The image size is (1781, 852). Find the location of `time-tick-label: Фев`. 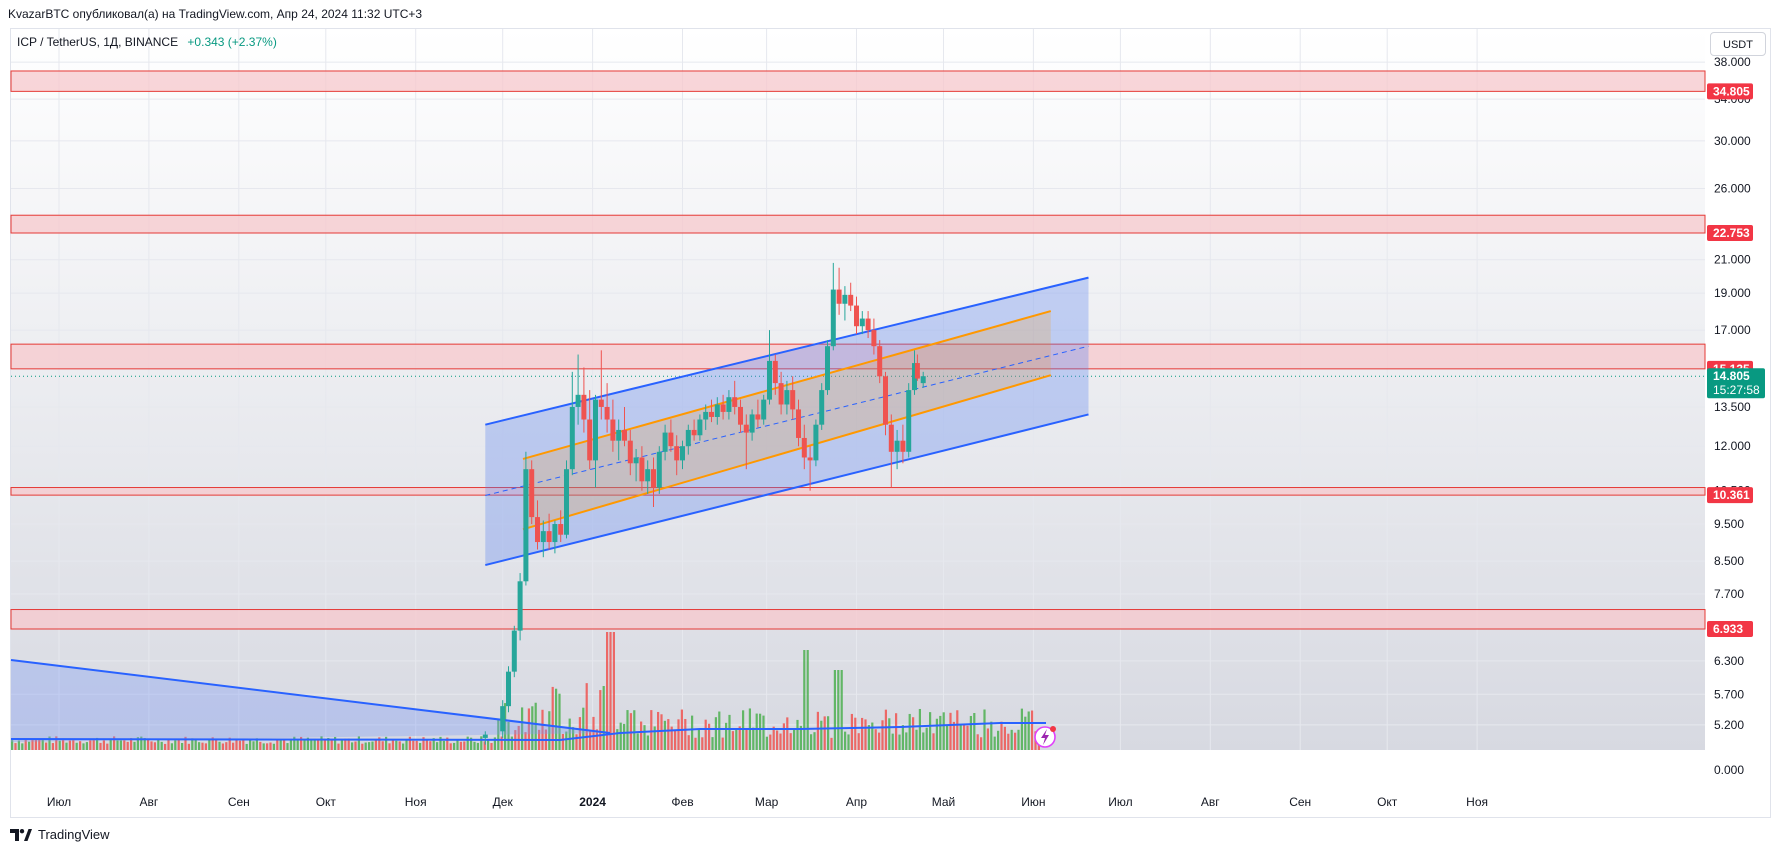

time-tick-label: Фев is located at coordinates (682, 802).